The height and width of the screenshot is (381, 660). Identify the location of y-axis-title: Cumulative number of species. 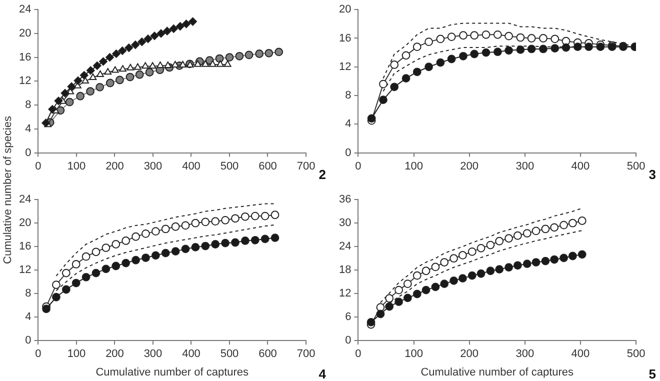
(8, 190).